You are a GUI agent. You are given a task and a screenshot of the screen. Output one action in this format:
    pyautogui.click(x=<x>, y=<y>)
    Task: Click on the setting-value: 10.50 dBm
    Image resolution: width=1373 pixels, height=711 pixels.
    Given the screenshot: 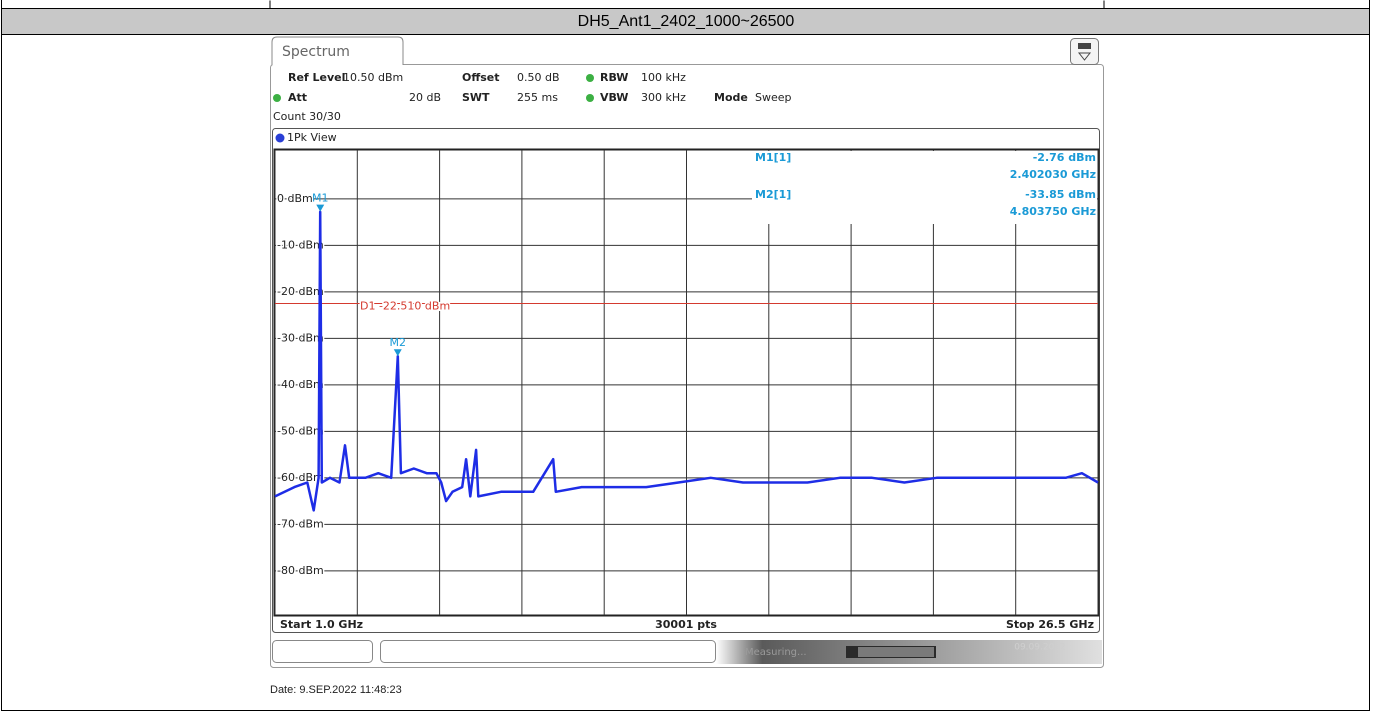 What is the action you would take?
    pyautogui.click(x=373, y=77)
    